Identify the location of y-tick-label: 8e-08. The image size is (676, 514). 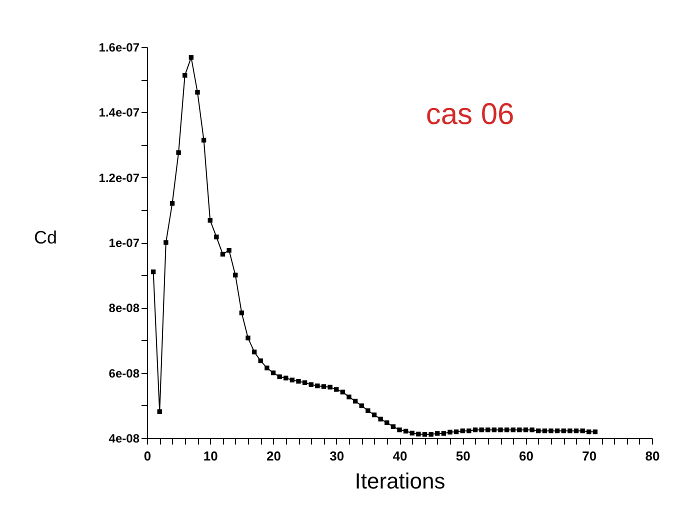
(124, 308).